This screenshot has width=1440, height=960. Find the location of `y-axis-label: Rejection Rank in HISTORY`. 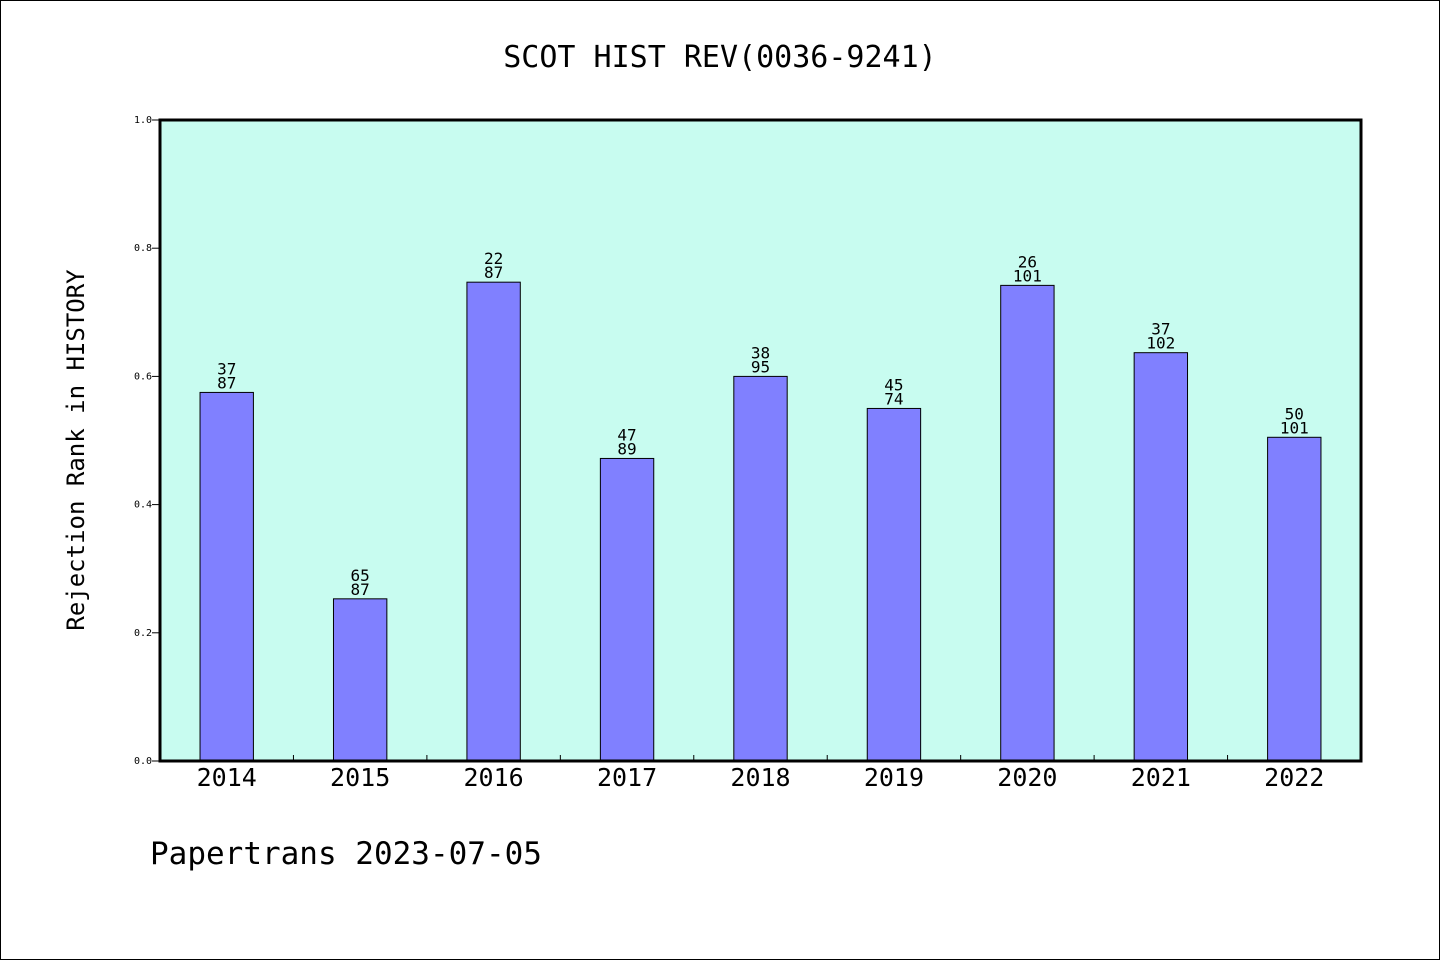

y-axis-label: Rejection Rank in HISTORY is located at coordinates (76, 450).